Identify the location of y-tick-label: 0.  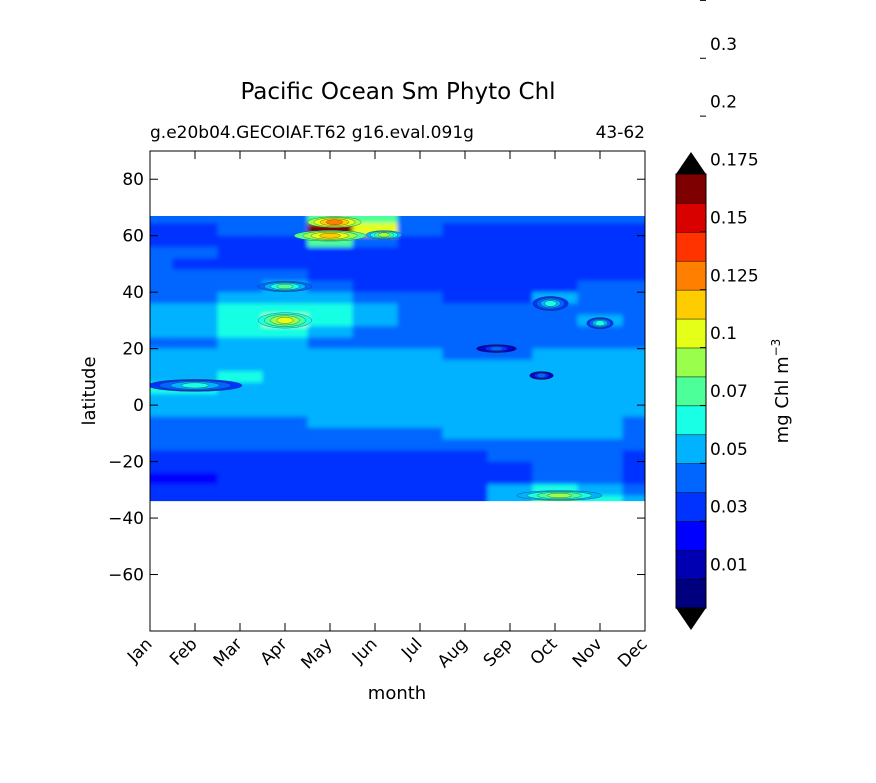
(138, 406).